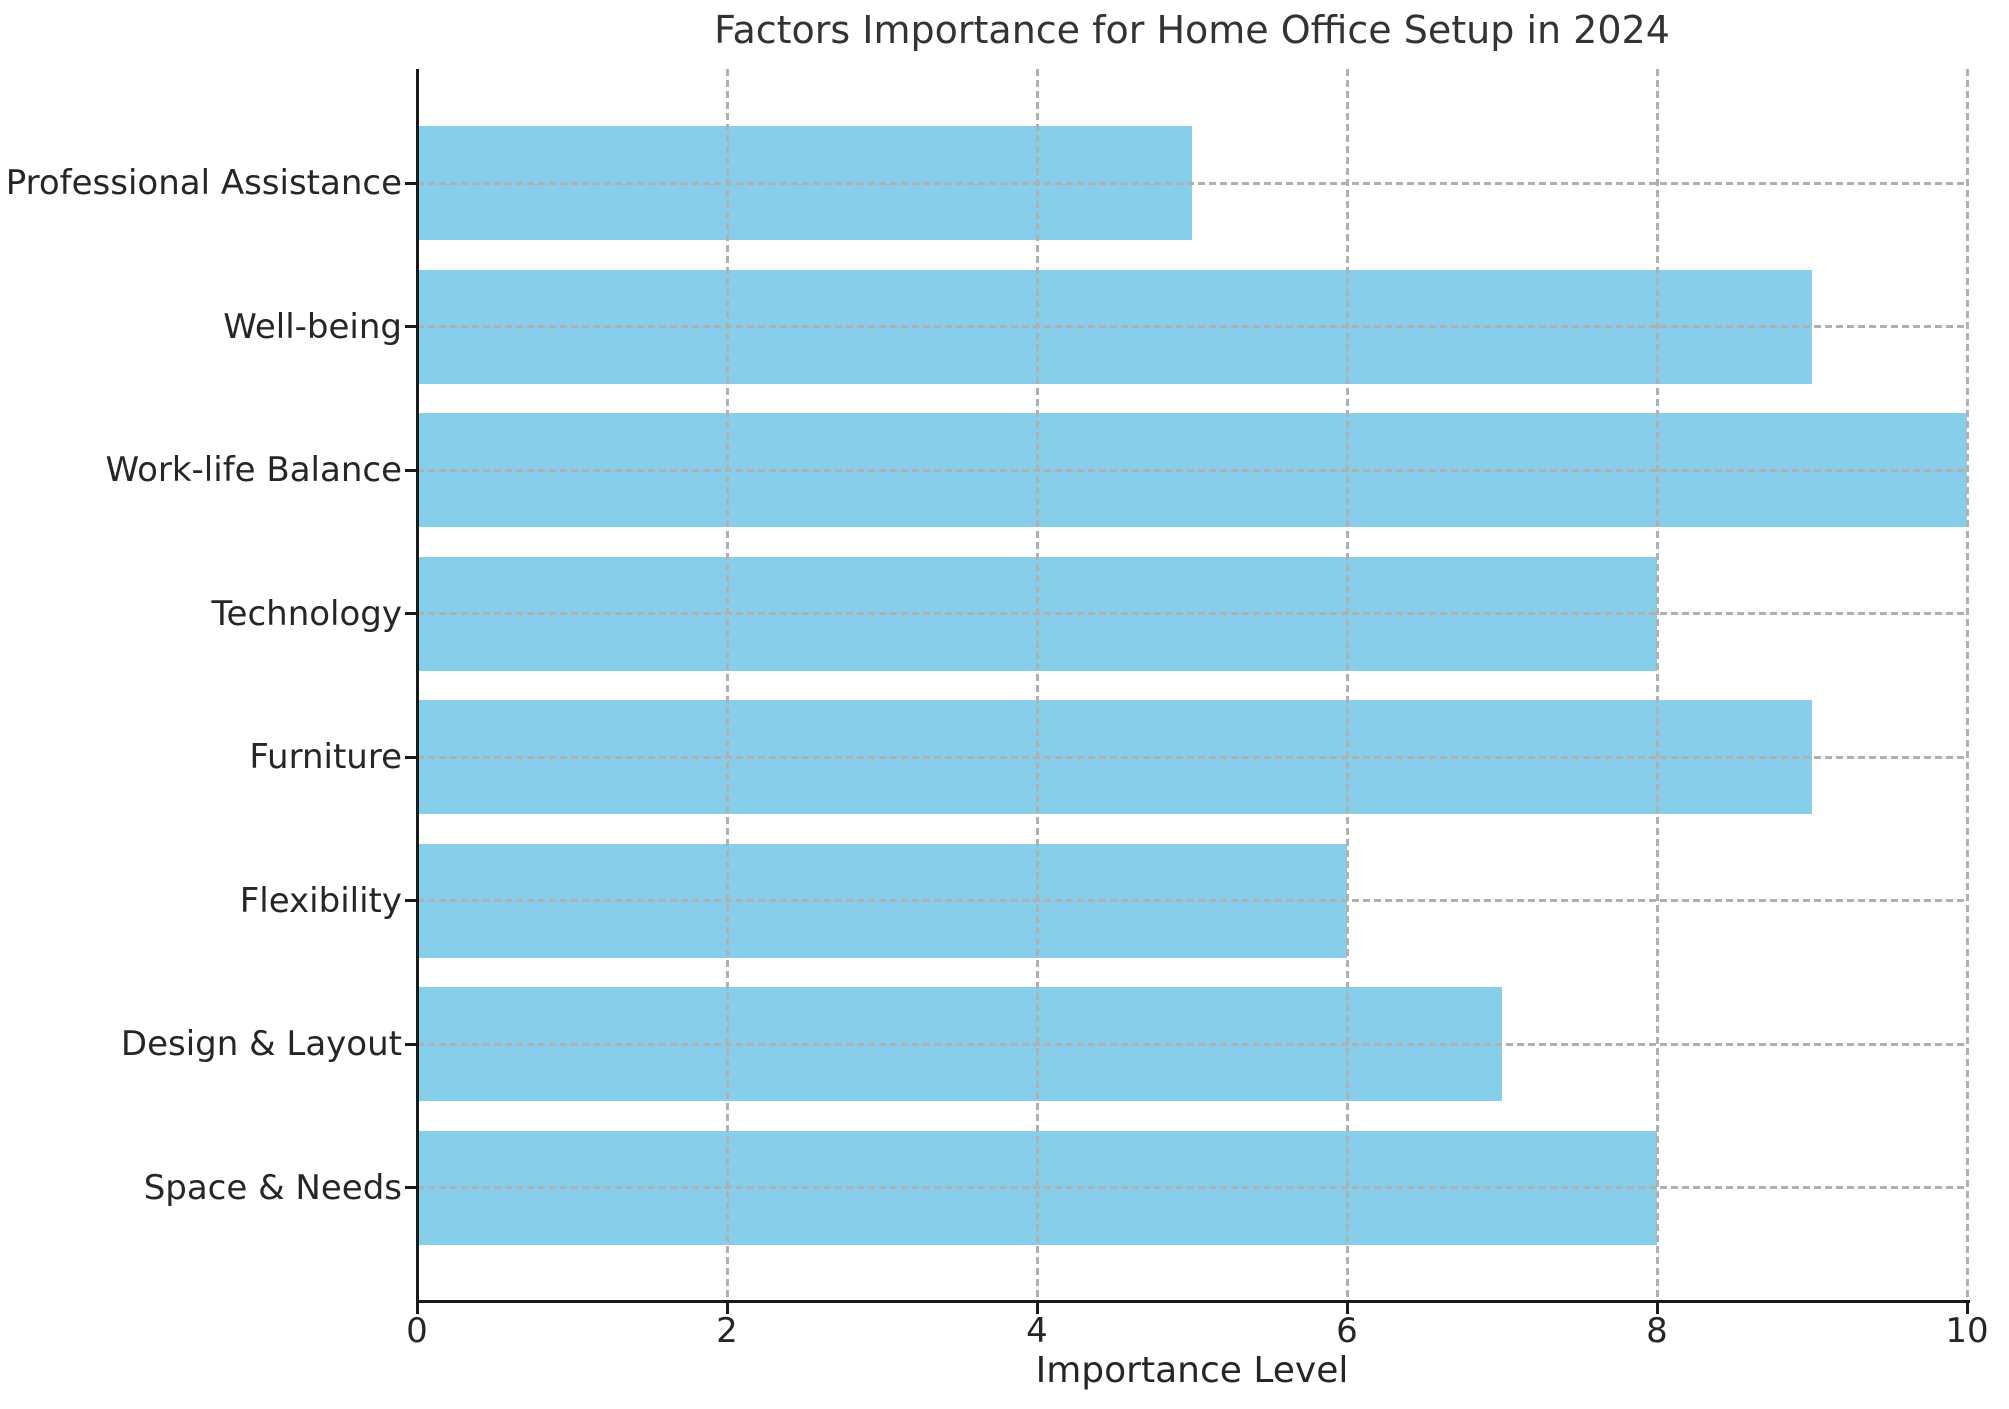  Describe the element at coordinates (325, 757) in the screenshot. I see `y-tick-label-furniture: Furniture` at that location.